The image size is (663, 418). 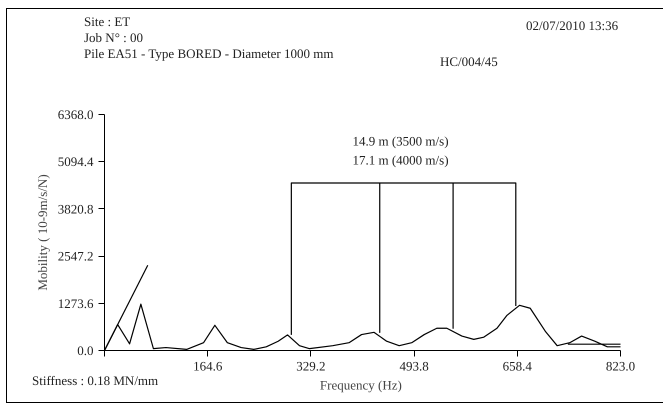 What do you see at coordinates (572, 25) in the screenshot?
I see `text: 02/07/2010 13:36` at bounding box center [572, 25].